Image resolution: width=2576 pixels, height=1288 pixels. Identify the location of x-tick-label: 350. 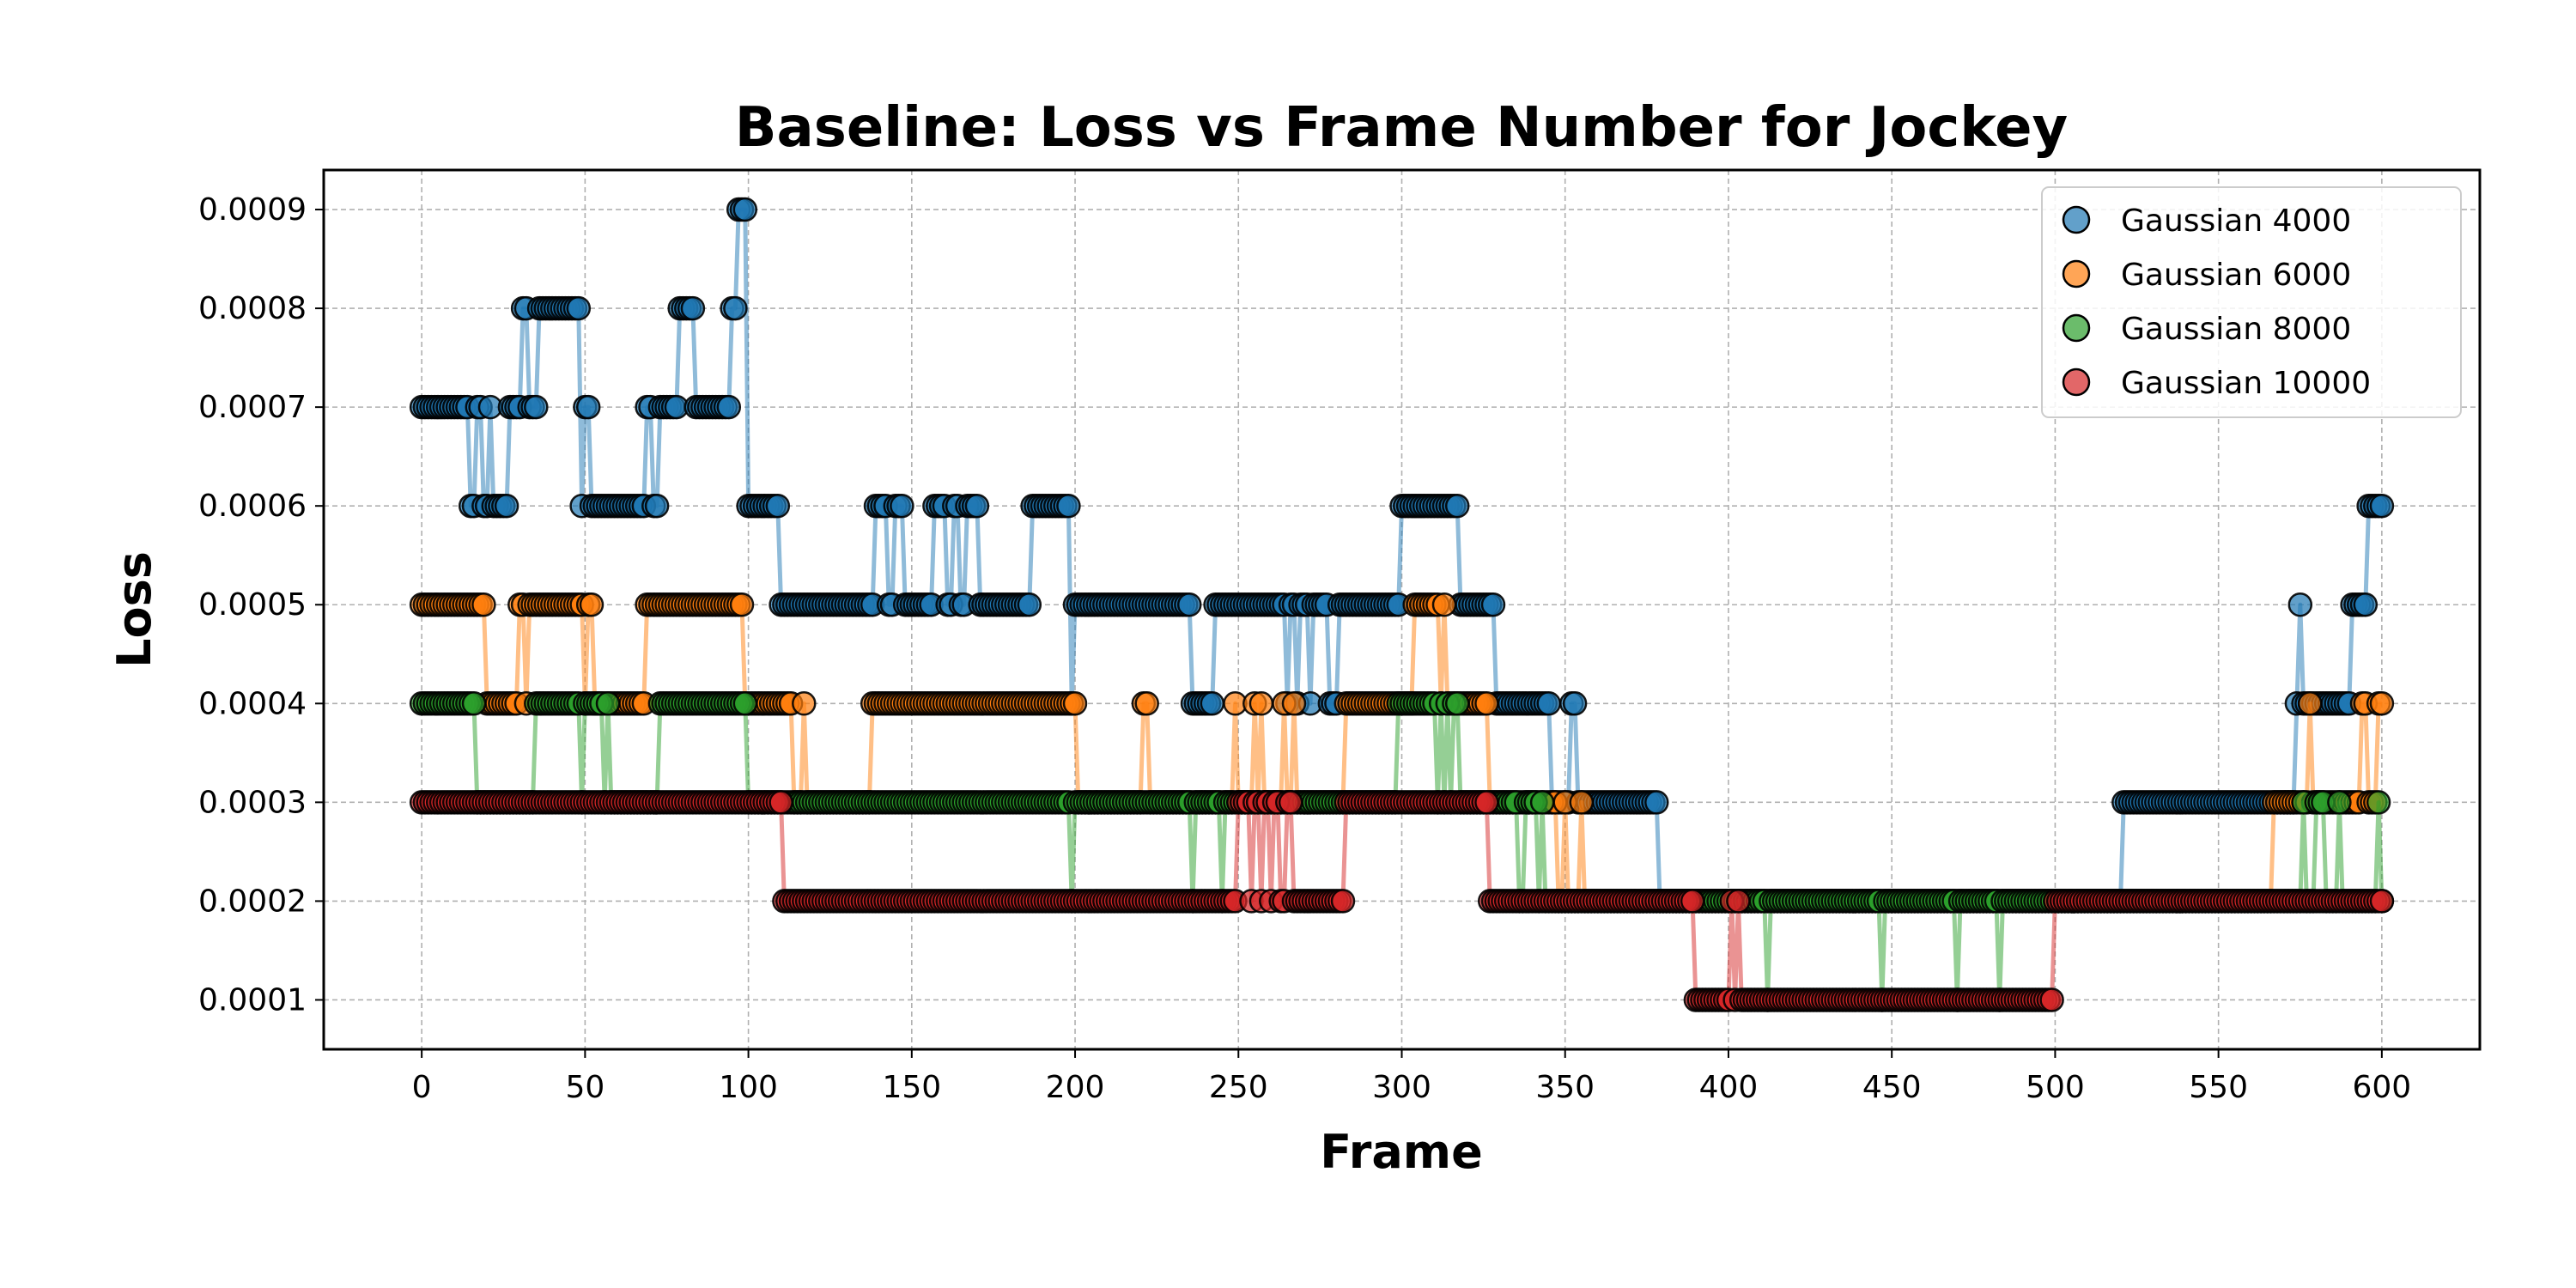
(1565, 1087).